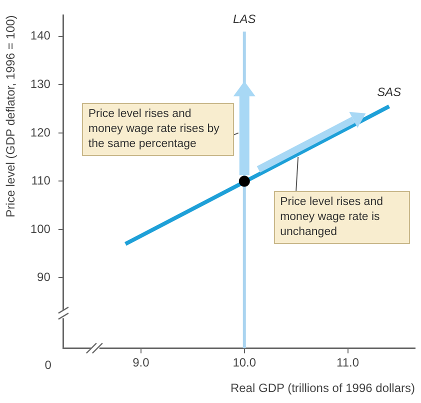 The height and width of the screenshot is (403, 421). Describe the element at coordinates (322, 388) in the screenshot. I see `x-axis-title: Real GDP (trillions of 1996 dollars)` at that location.